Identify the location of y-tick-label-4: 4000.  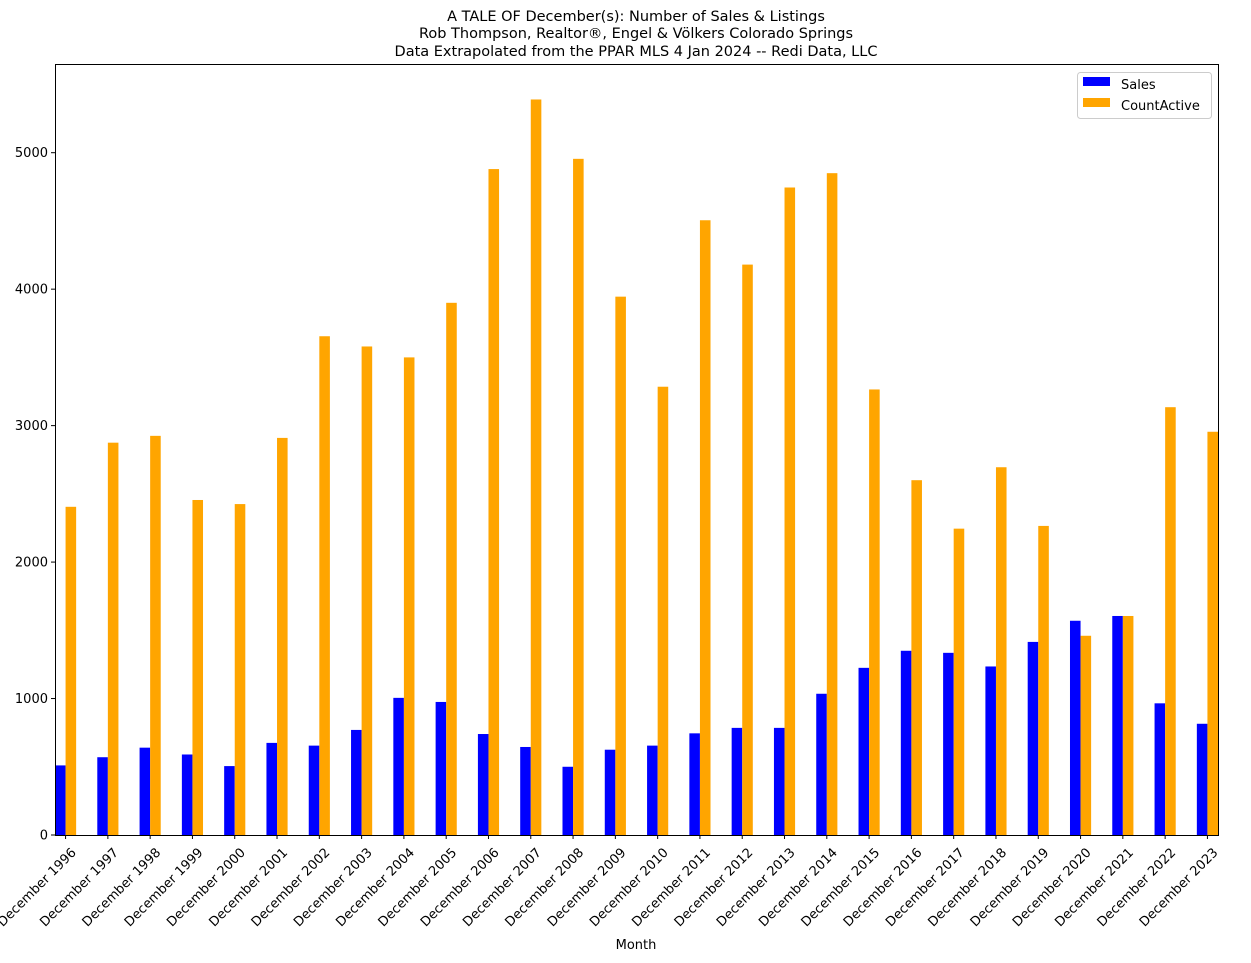
(31, 290).